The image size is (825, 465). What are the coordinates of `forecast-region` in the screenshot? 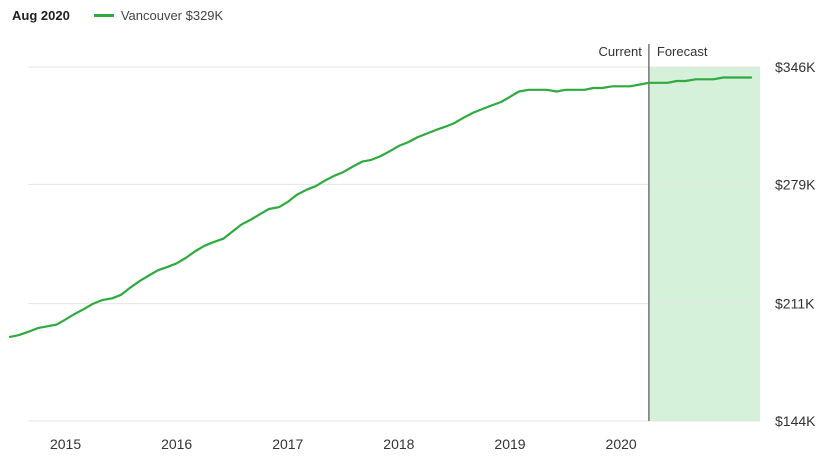 It's located at (704, 244).